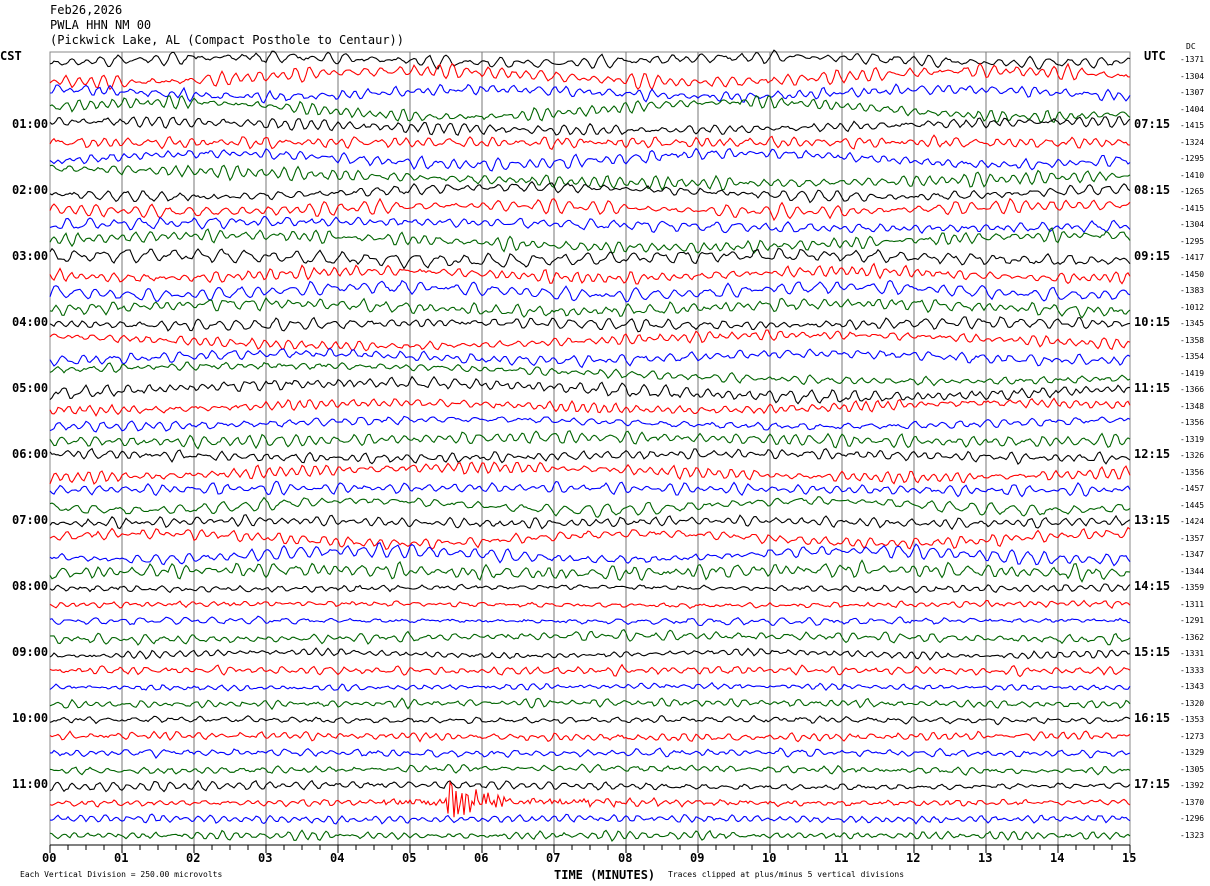 The height and width of the screenshot is (886, 1210). Describe the element at coordinates (30, 652) in the screenshot. I see `left-hour-label: 09:00` at that location.